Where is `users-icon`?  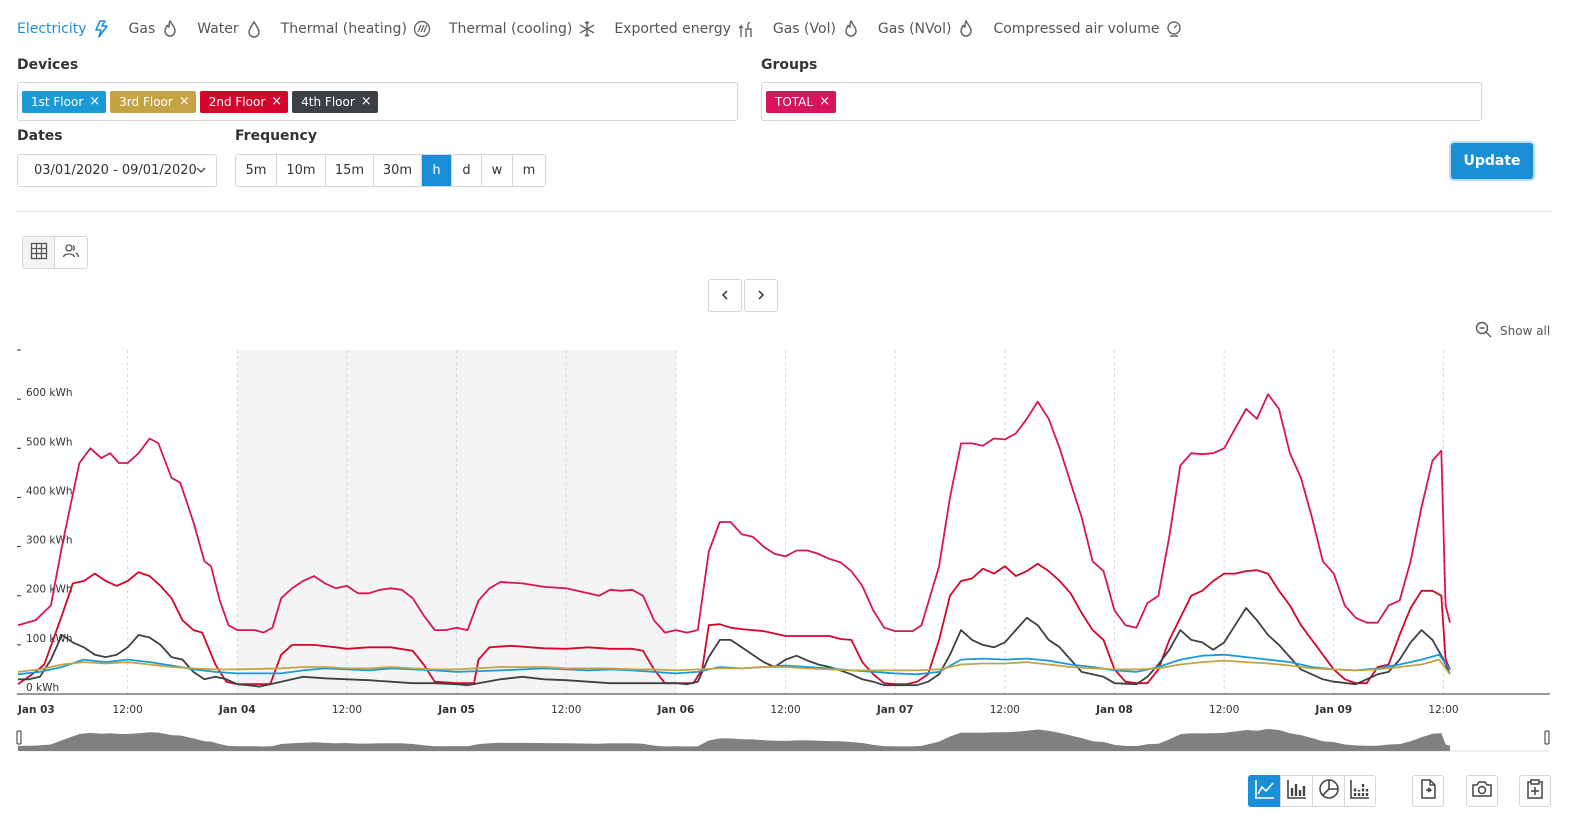
users-icon is located at coordinates (71, 253).